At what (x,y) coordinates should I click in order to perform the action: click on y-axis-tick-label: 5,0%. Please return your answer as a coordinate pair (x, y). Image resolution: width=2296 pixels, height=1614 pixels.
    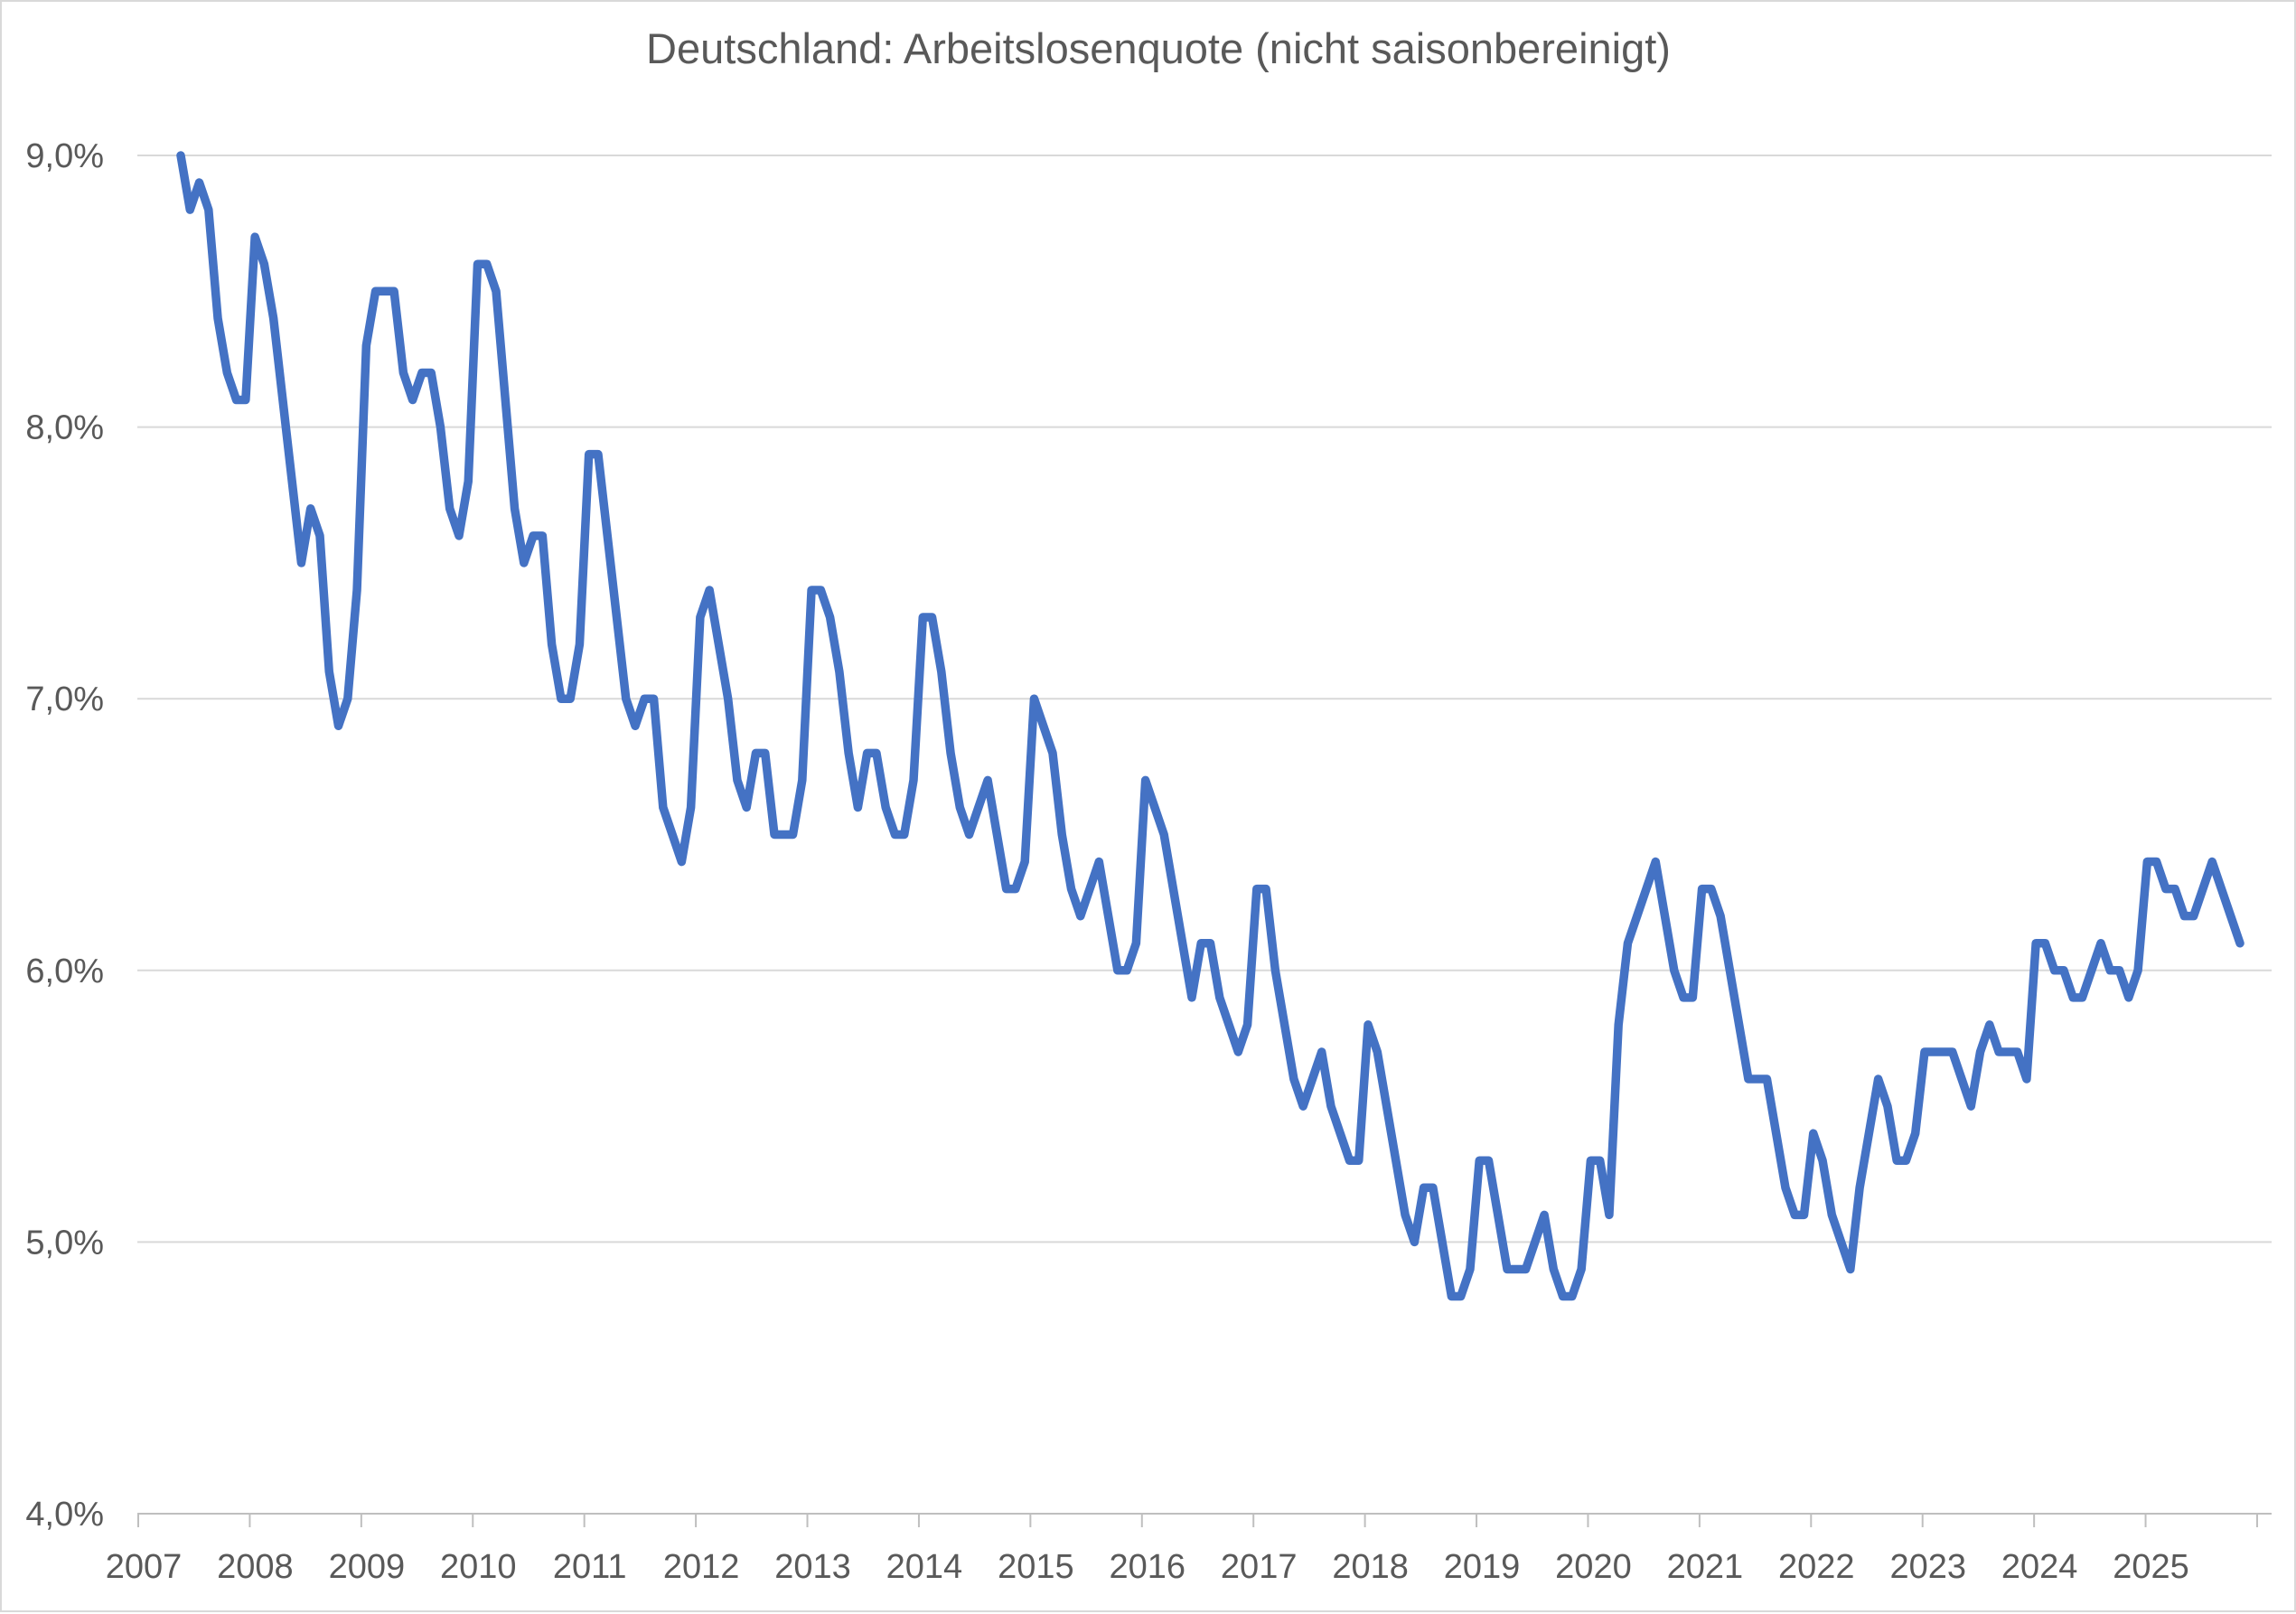
    Looking at the image, I should click on (64, 1243).